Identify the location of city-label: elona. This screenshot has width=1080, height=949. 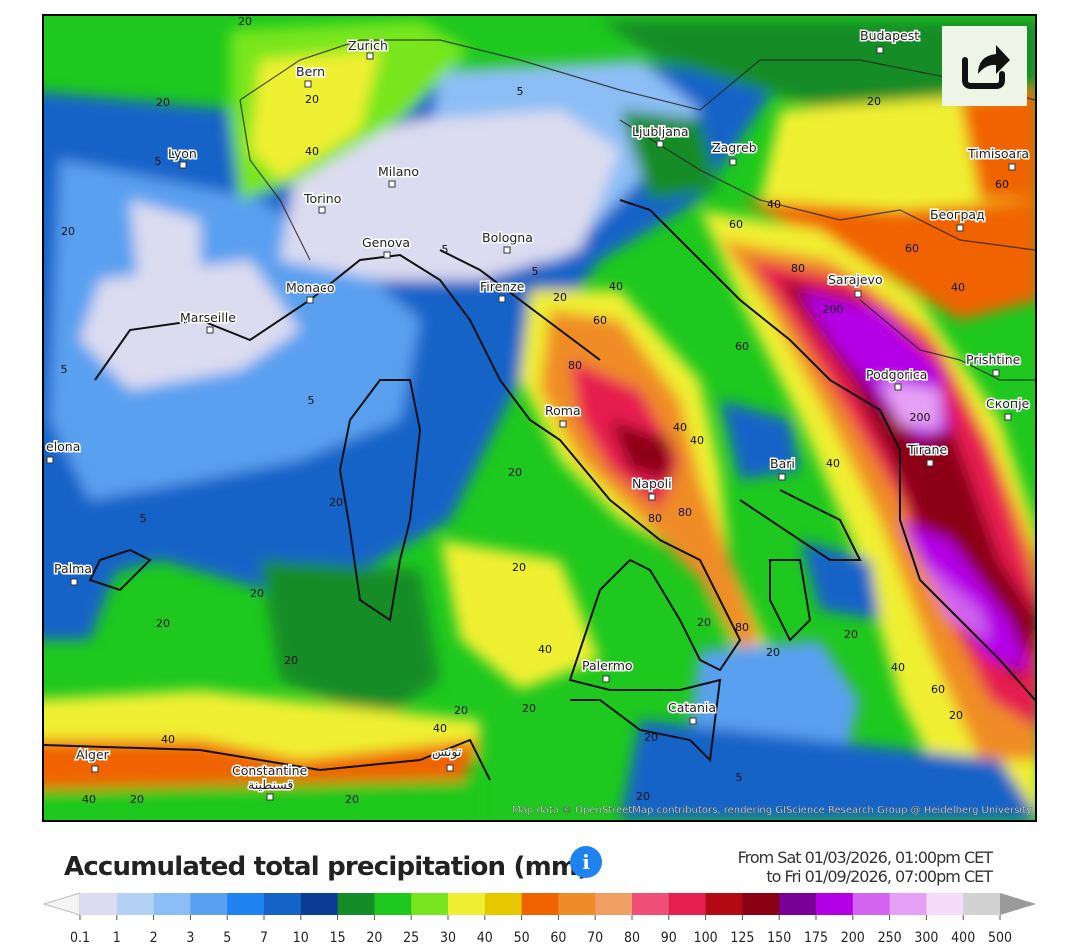
(63, 446).